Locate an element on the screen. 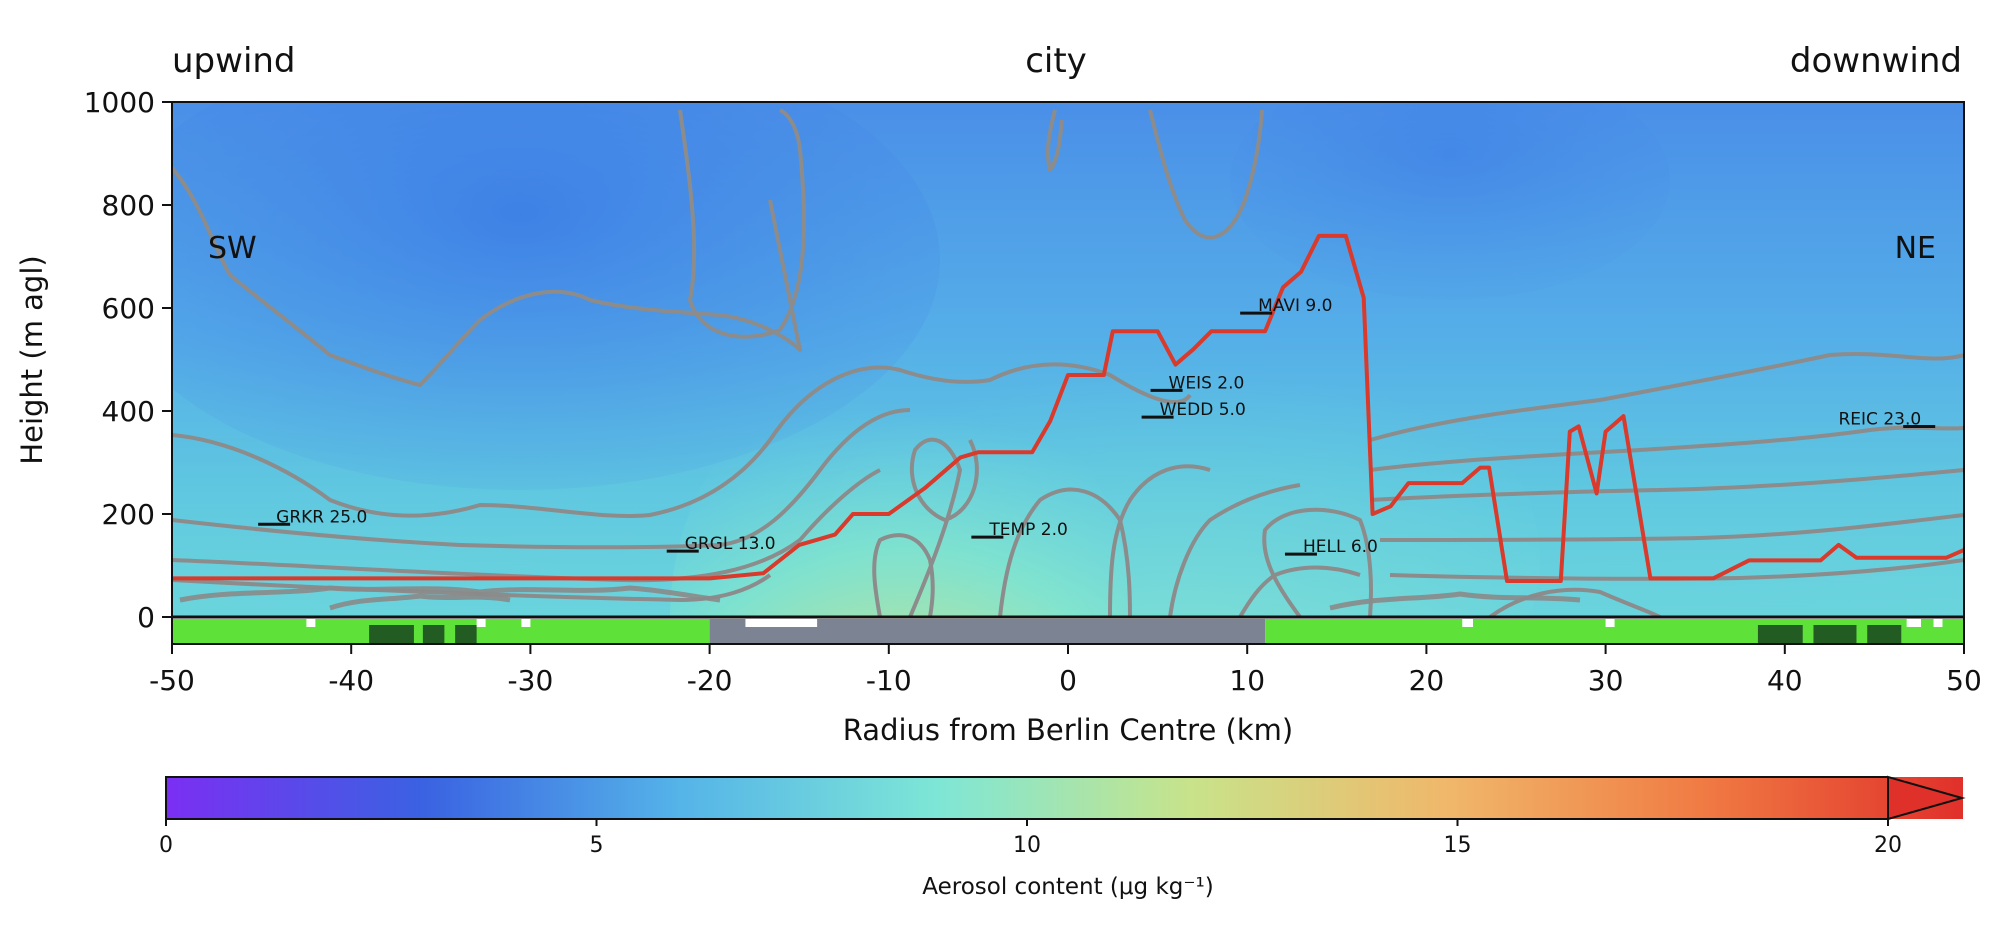  ne-direction-label: NE is located at coordinates (1915, 248).